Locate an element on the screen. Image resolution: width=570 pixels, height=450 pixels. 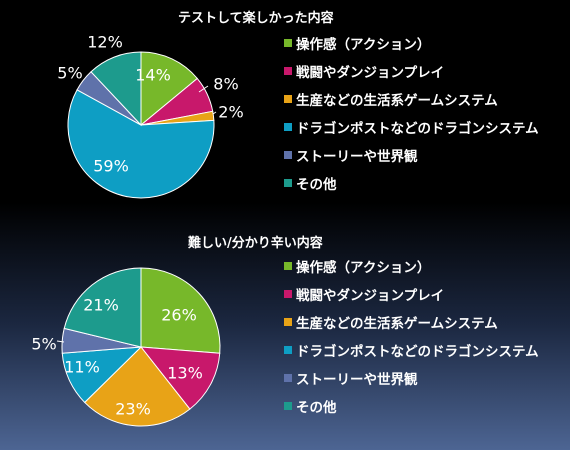
chart-2-pie: 26% 13% 23% 11% 5% 21% is located at coordinates (126, 347).